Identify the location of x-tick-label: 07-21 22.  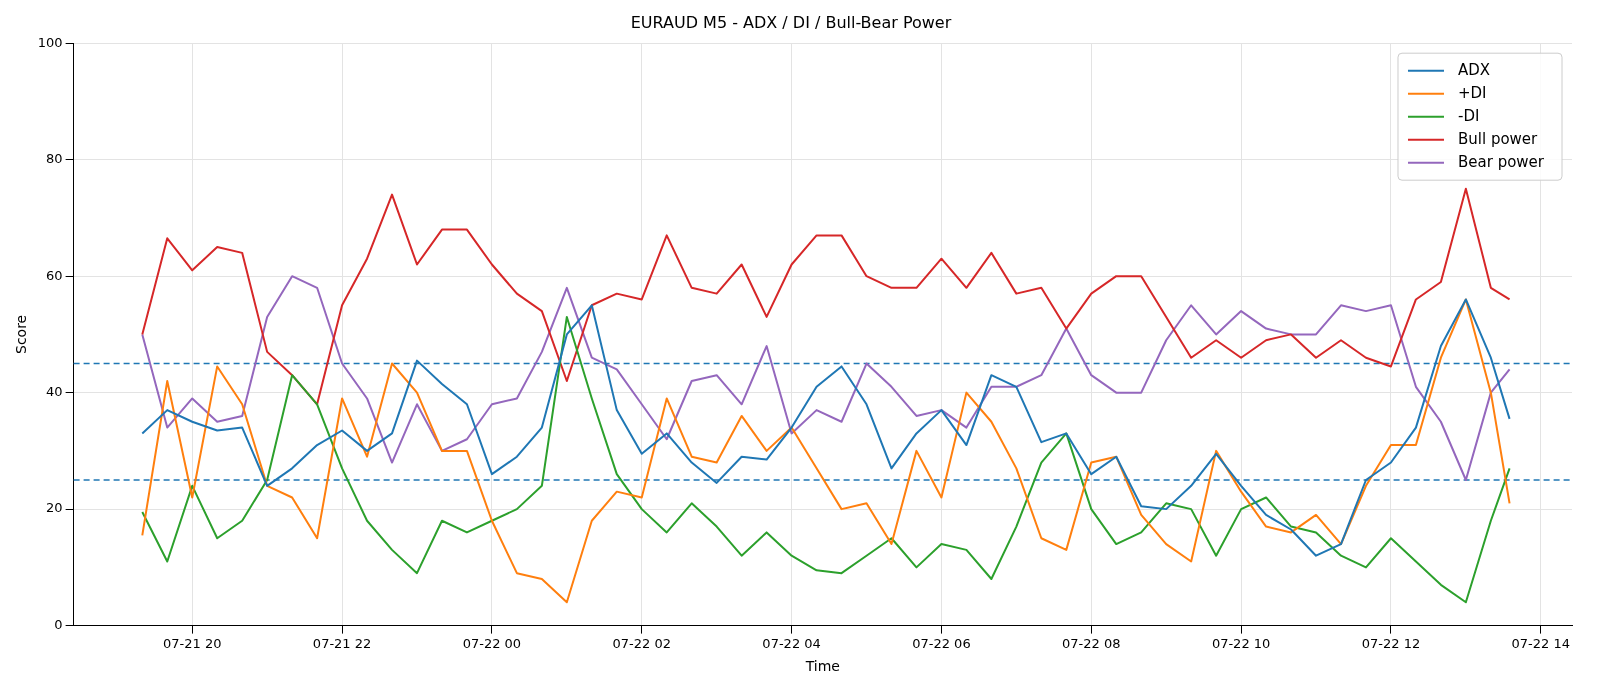
(342, 643).